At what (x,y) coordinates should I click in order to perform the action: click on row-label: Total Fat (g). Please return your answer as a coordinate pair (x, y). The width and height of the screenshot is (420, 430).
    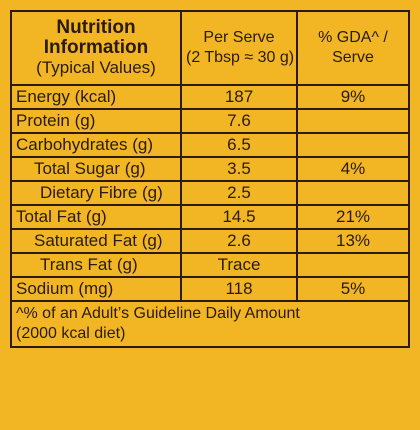
    Looking at the image, I should click on (96, 217).